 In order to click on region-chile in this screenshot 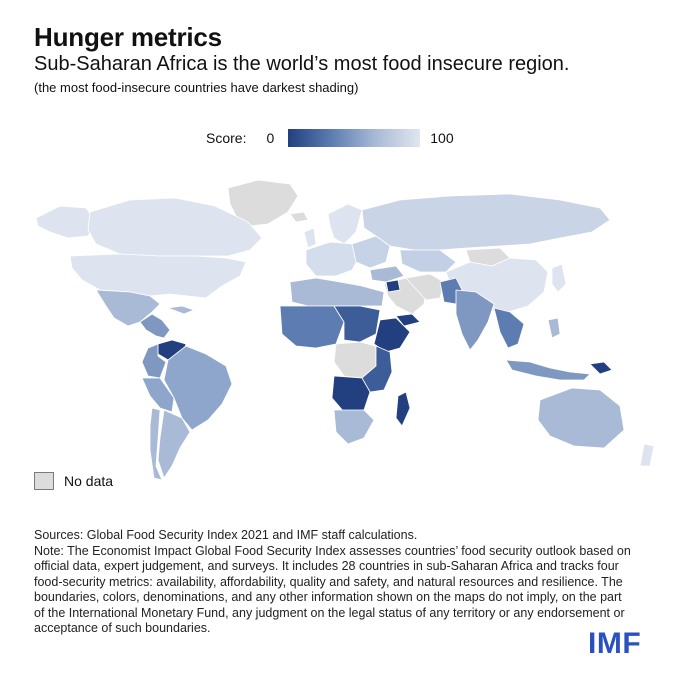, I will do `click(156, 443)`.